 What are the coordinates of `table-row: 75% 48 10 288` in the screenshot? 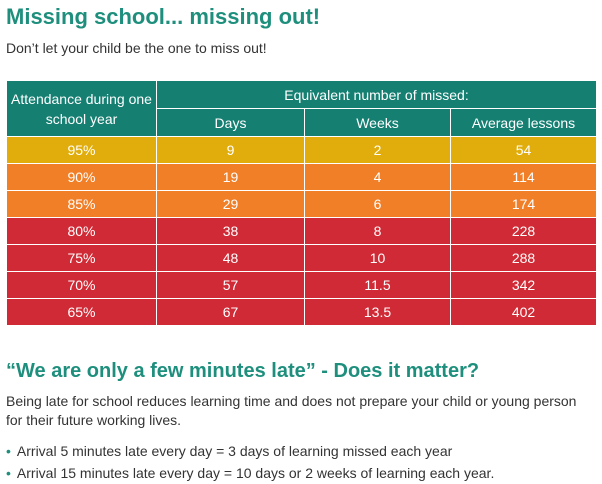 It's located at (301, 258).